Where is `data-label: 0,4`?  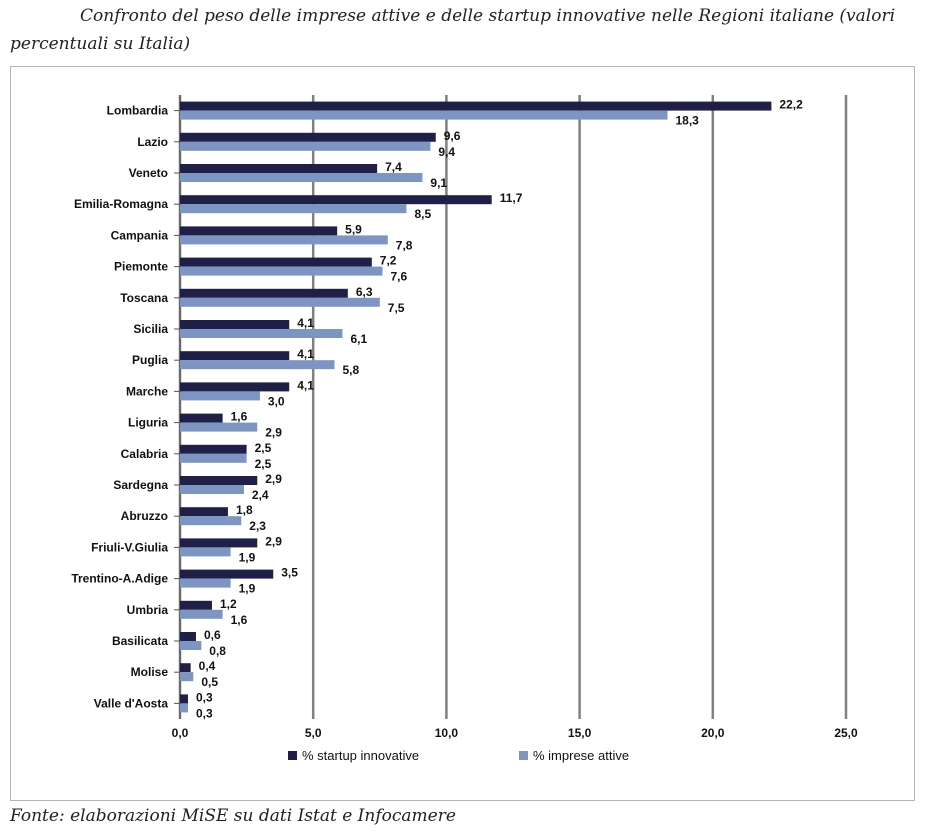
data-label: 0,4 is located at coordinates (207, 666).